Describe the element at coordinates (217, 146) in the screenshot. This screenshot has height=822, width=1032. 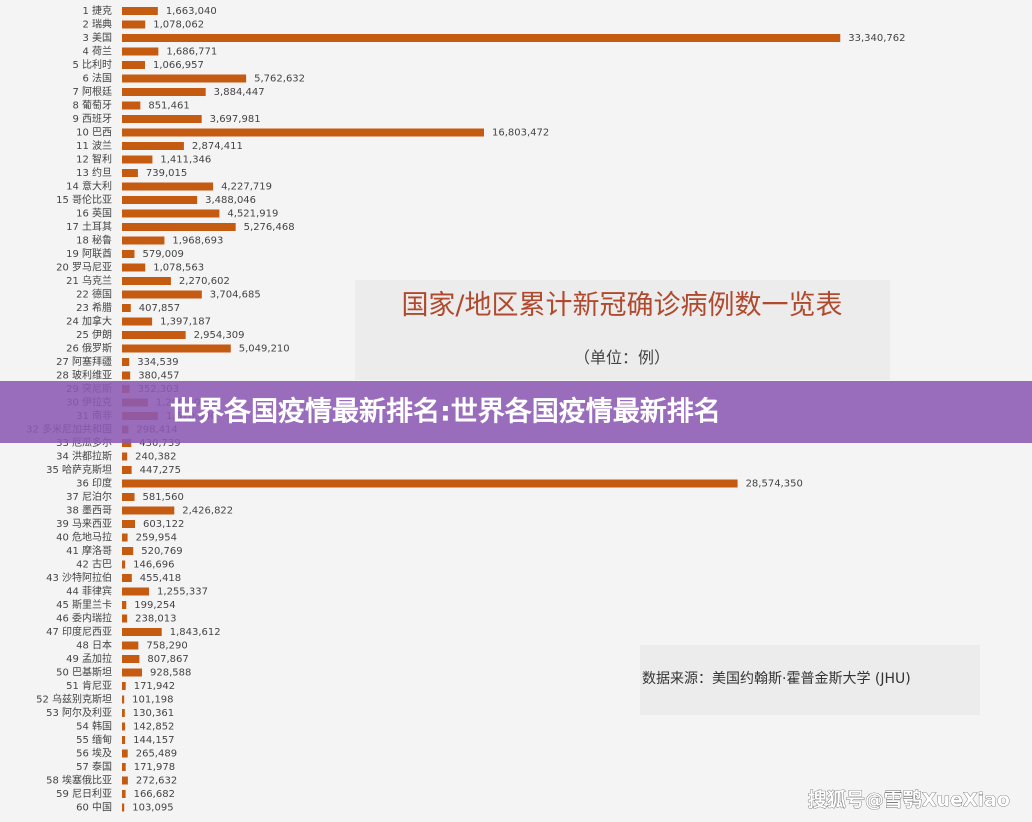
I see `value-label: 2,874,411` at that location.